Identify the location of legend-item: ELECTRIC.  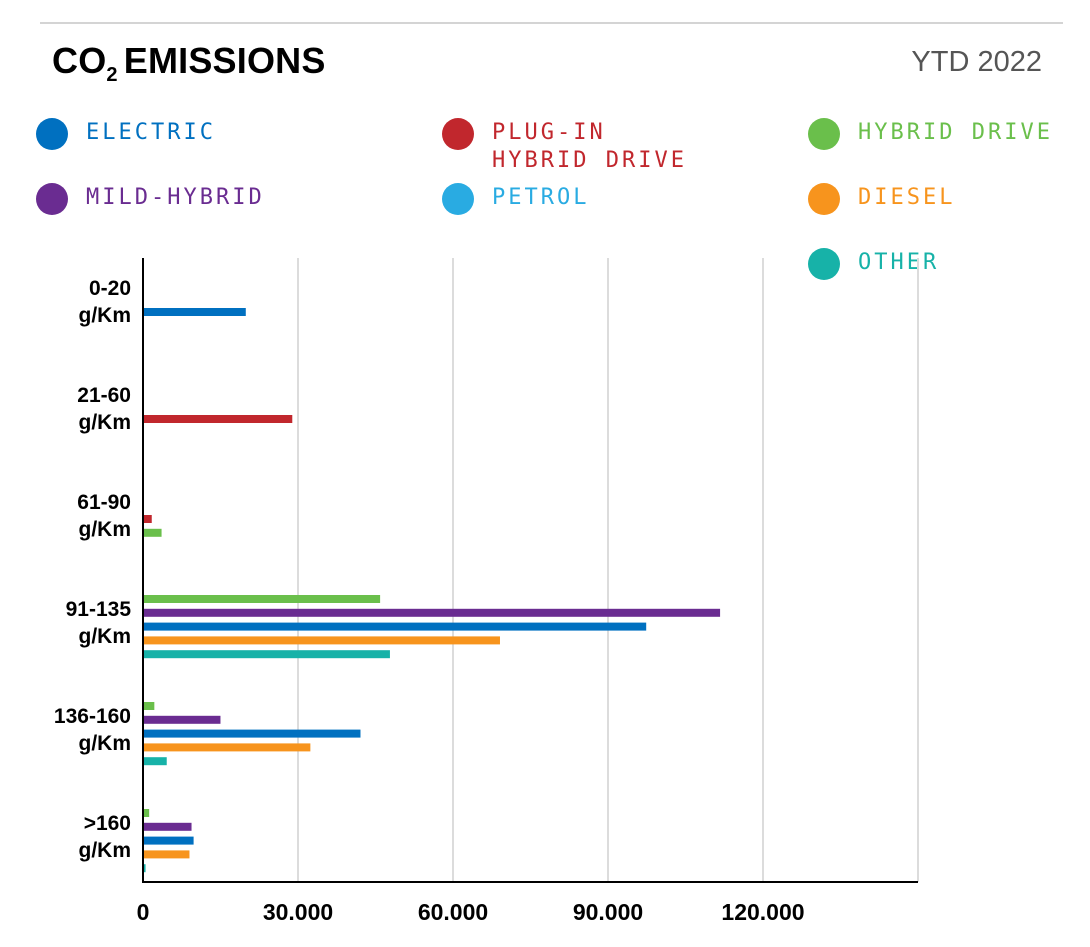
(126, 134).